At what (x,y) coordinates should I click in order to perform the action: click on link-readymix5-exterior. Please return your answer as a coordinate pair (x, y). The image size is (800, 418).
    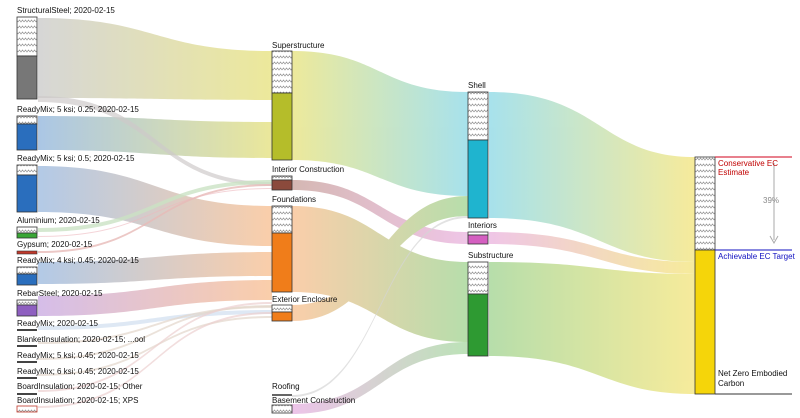
    Looking at the image, I should click on (155, 332).